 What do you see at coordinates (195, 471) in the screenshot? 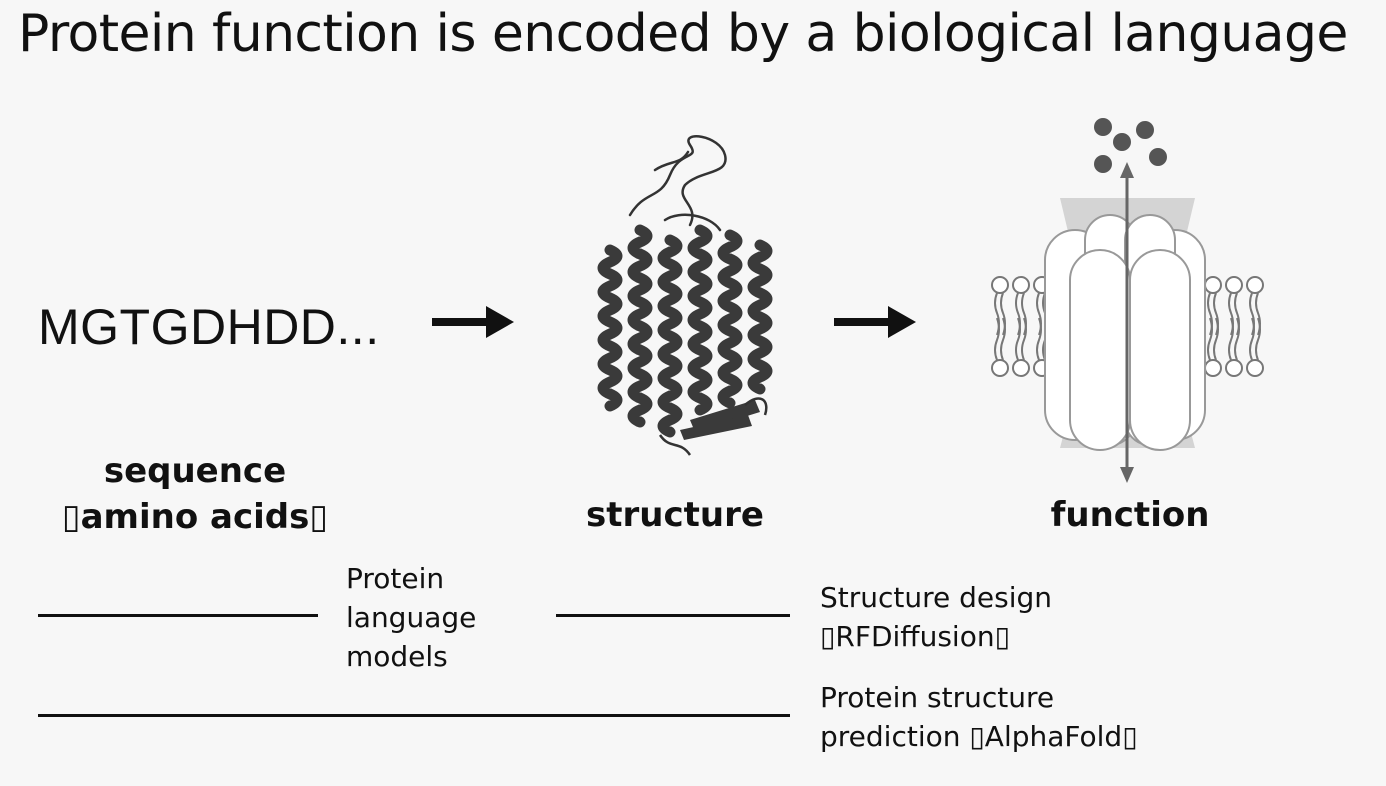
I see `sequence-label-line1: sequence` at bounding box center [195, 471].